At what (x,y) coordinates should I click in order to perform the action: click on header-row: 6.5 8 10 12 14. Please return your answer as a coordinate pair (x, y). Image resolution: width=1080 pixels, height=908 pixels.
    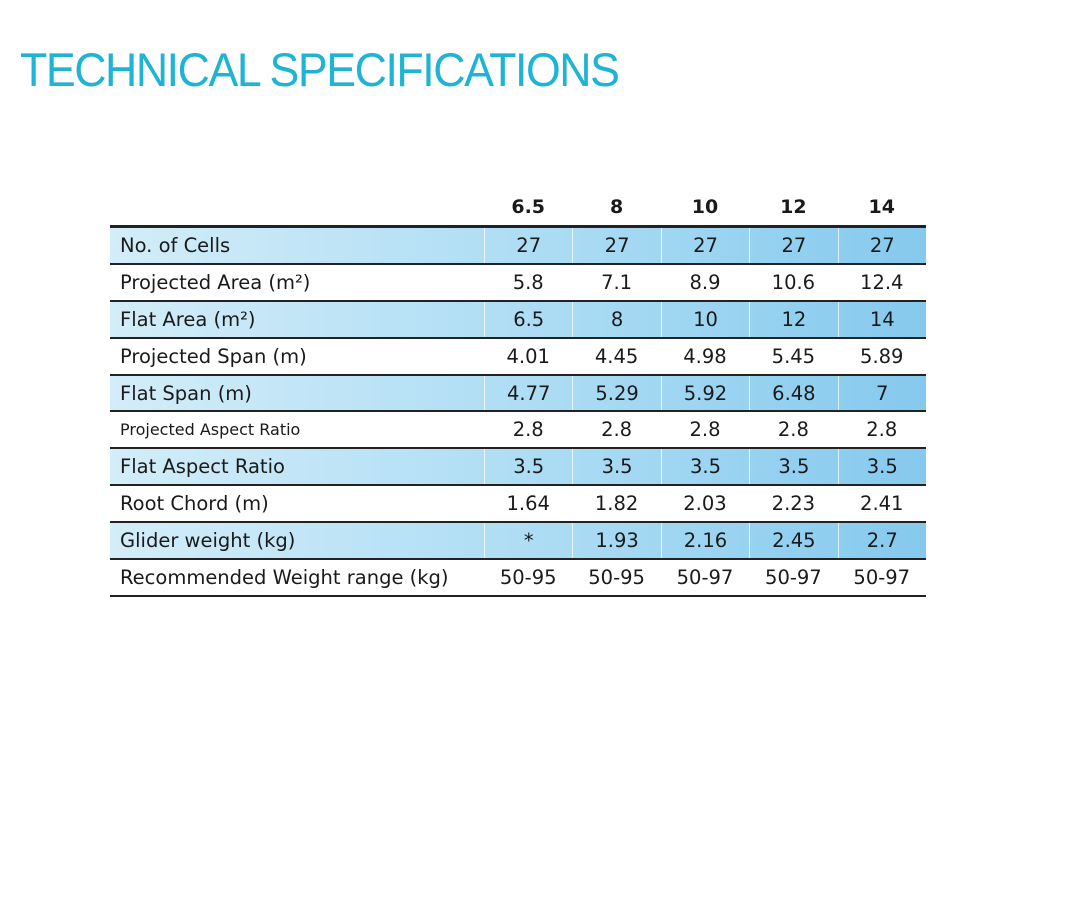
    Looking at the image, I should click on (518, 208).